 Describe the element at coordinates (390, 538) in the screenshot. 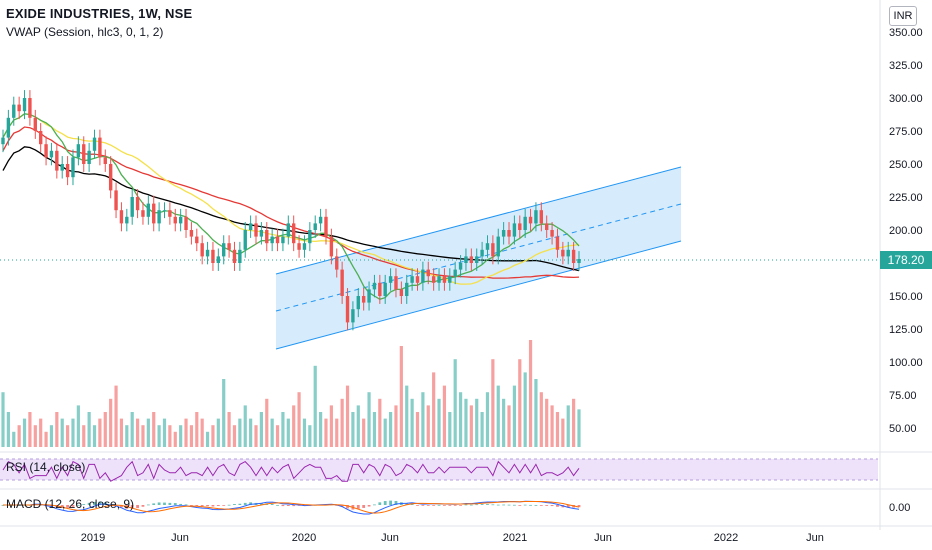

I see `time-tick-label: Jun` at that location.